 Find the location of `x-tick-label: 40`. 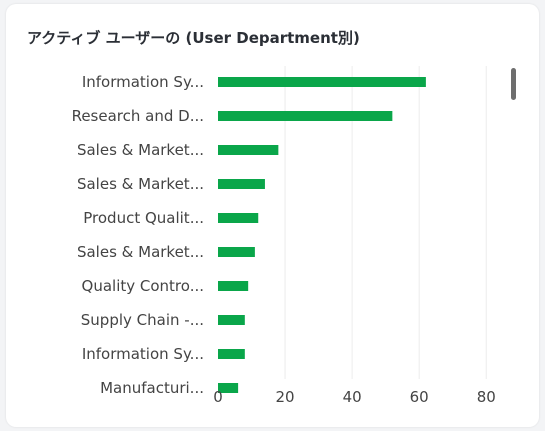

x-tick-label: 40 is located at coordinates (352, 397).